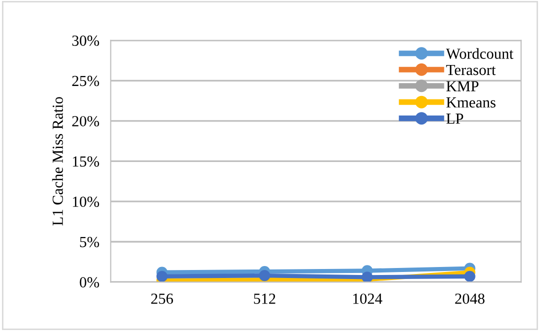  I want to click on x-tick-label: 512, so click(265, 299).